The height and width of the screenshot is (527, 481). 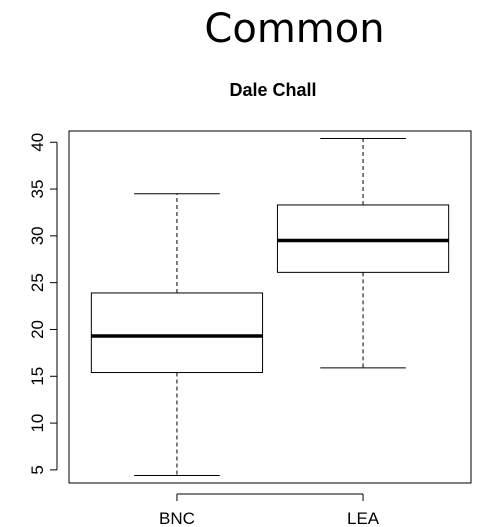 What do you see at coordinates (37, 469) in the screenshot?
I see `y-tick-label: 5` at bounding box center [37, 469].